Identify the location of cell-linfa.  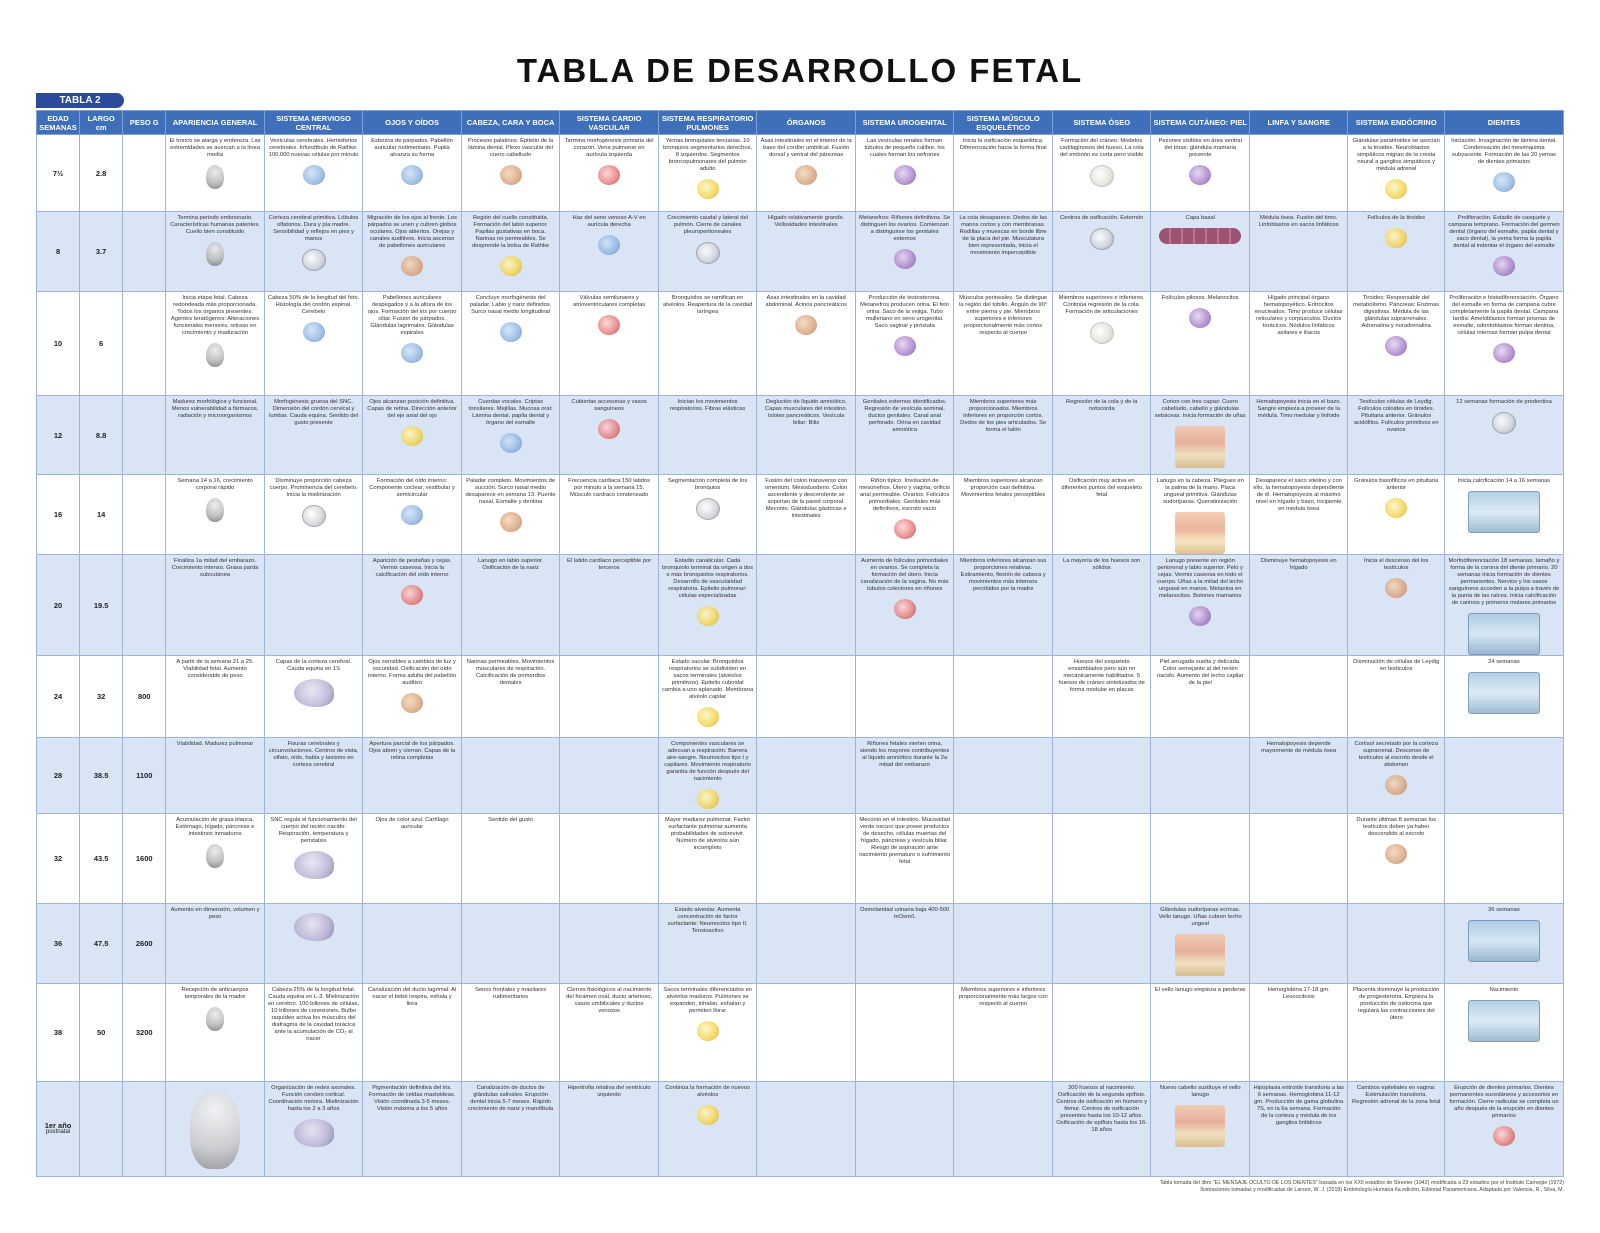
(1298, 943).